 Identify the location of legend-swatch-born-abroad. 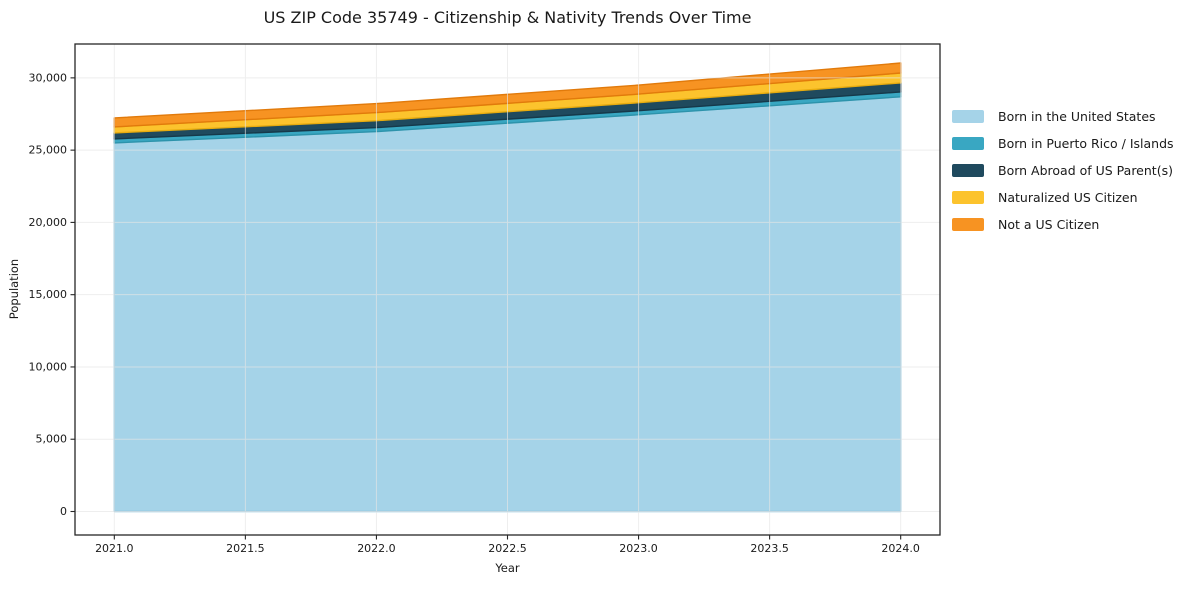
(968, 170).